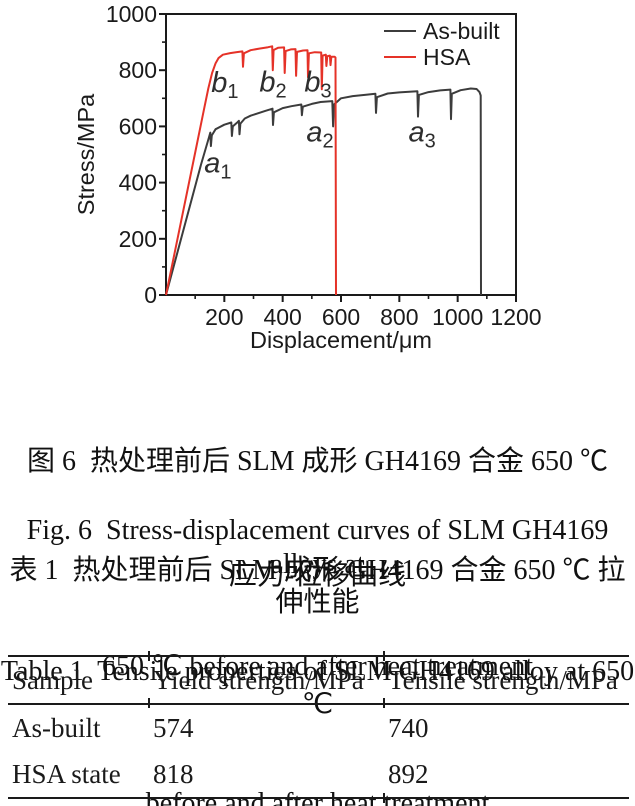 The width and height of the screenshot is (635, 806). I want to click on cell-yield: 818, so click(173, 773).